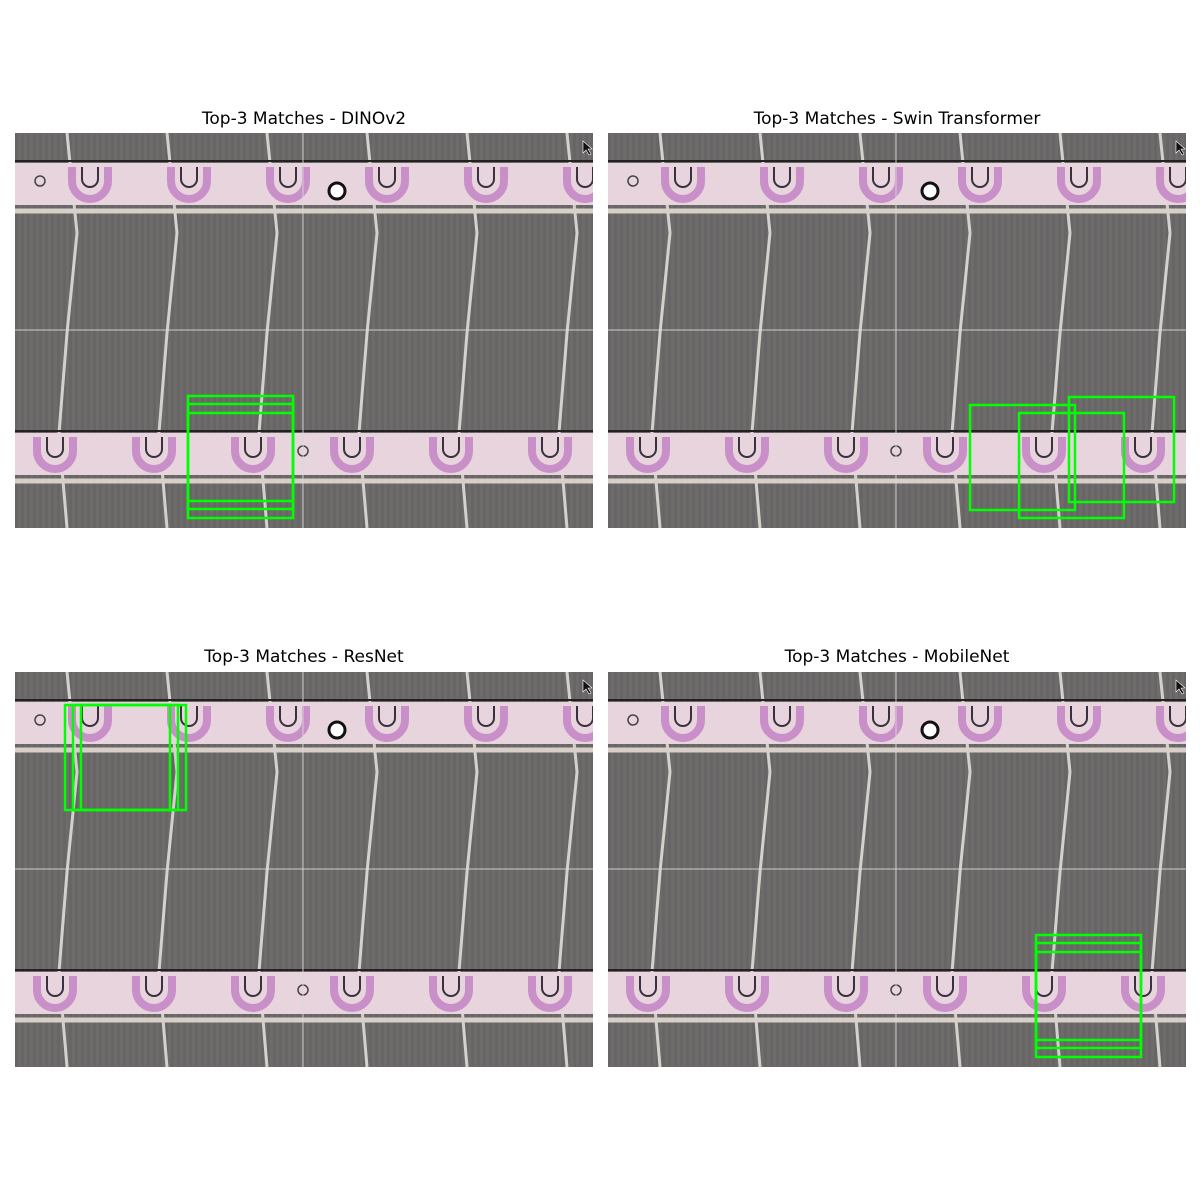  I want to click on panel-title-mobilenet: Top-3 Matches - MobileNet, so click(897, 657).